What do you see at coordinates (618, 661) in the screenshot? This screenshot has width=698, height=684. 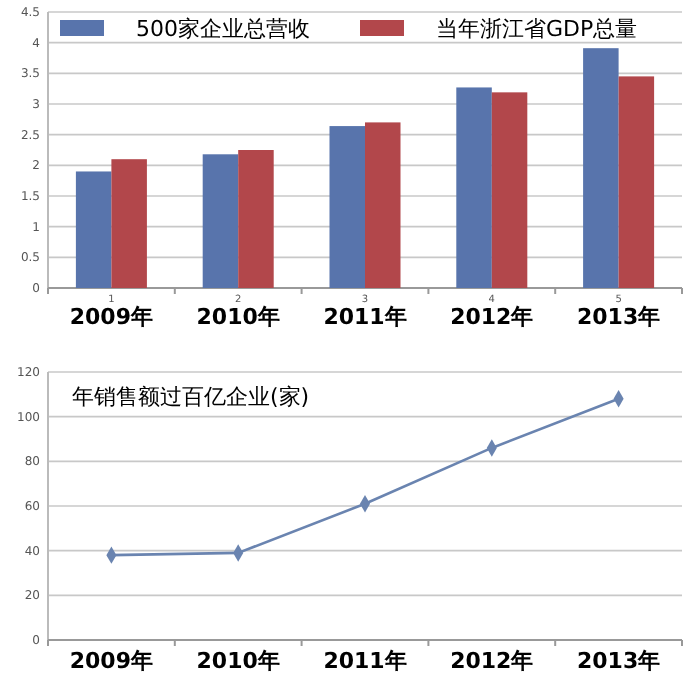 I see `x-tick-label: 2013年` at bounding box center [618, 661].